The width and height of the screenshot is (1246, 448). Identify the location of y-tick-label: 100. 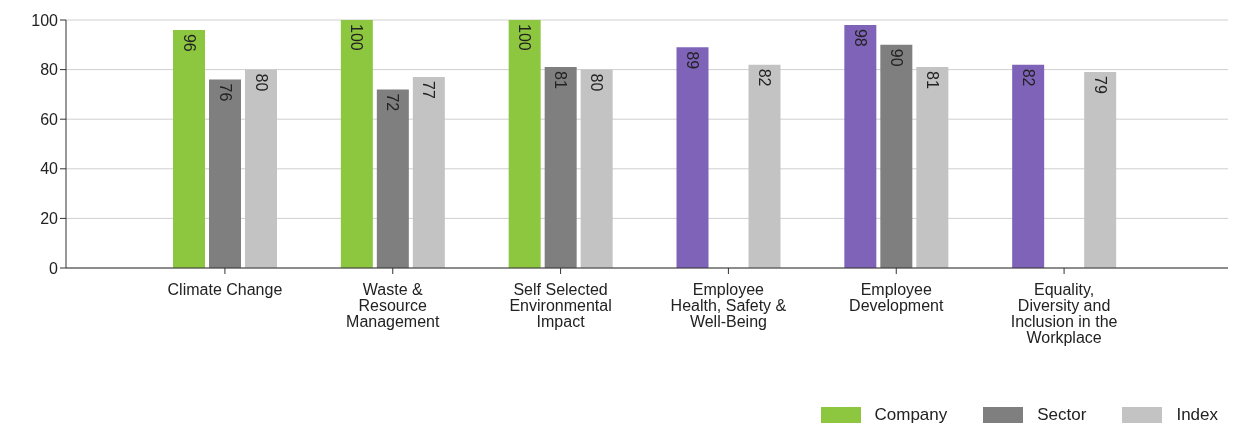
(45, 20).